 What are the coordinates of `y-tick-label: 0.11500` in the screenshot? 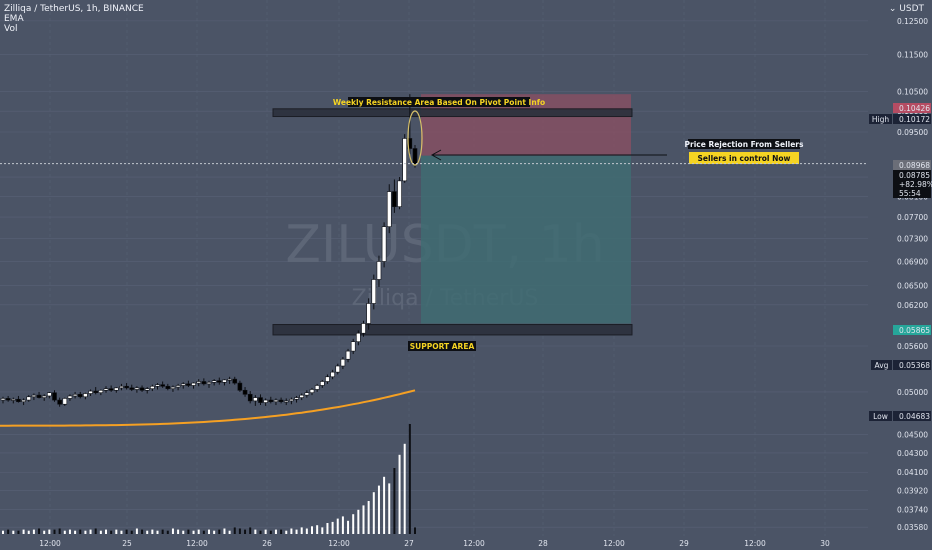 It's located at (912, 55).